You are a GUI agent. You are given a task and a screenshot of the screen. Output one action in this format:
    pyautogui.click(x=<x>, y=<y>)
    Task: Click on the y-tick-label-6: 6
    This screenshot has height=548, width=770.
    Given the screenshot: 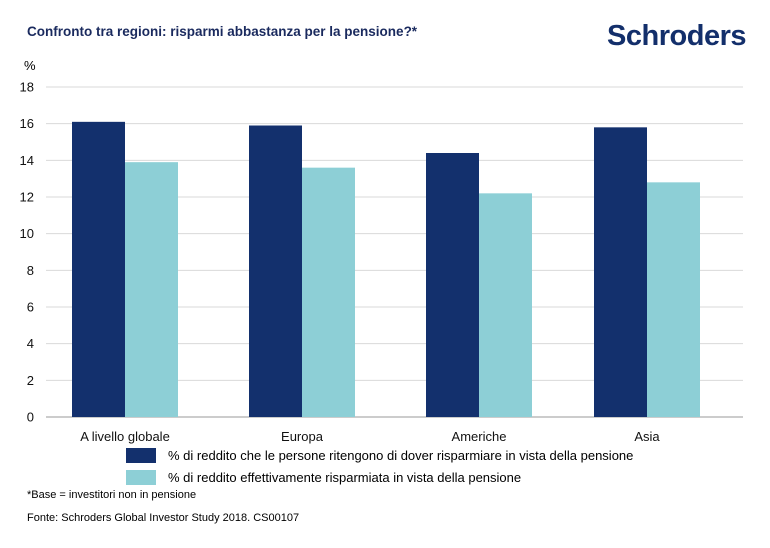 What is the action you would take?
    pyautogui.click(x=30, y=307)
    